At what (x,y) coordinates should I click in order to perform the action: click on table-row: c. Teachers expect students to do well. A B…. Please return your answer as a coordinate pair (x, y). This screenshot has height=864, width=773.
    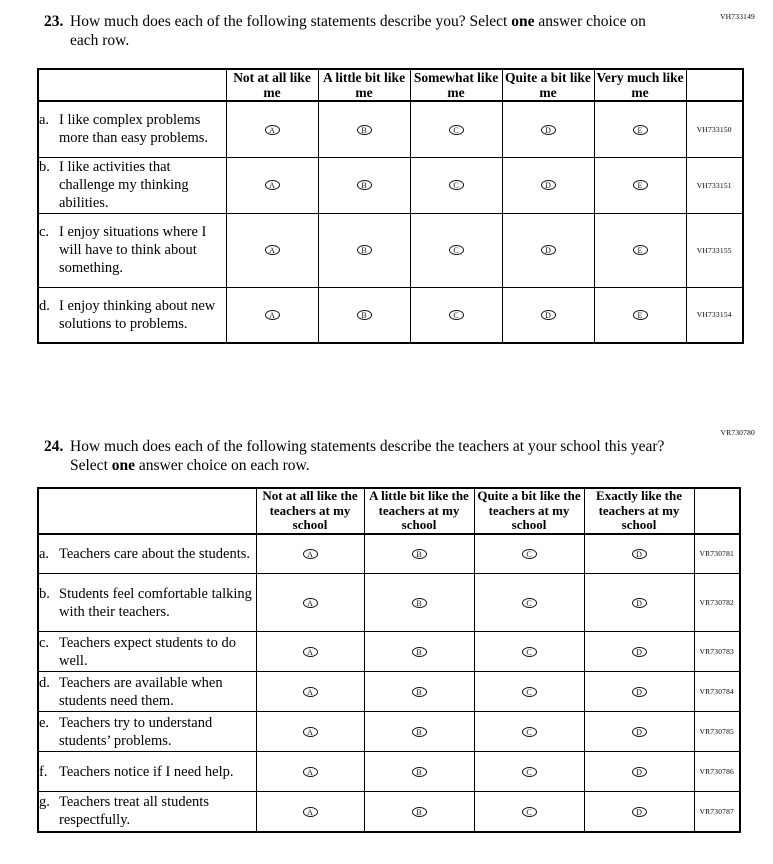
    Looking at the image, I should click on (389, 651).